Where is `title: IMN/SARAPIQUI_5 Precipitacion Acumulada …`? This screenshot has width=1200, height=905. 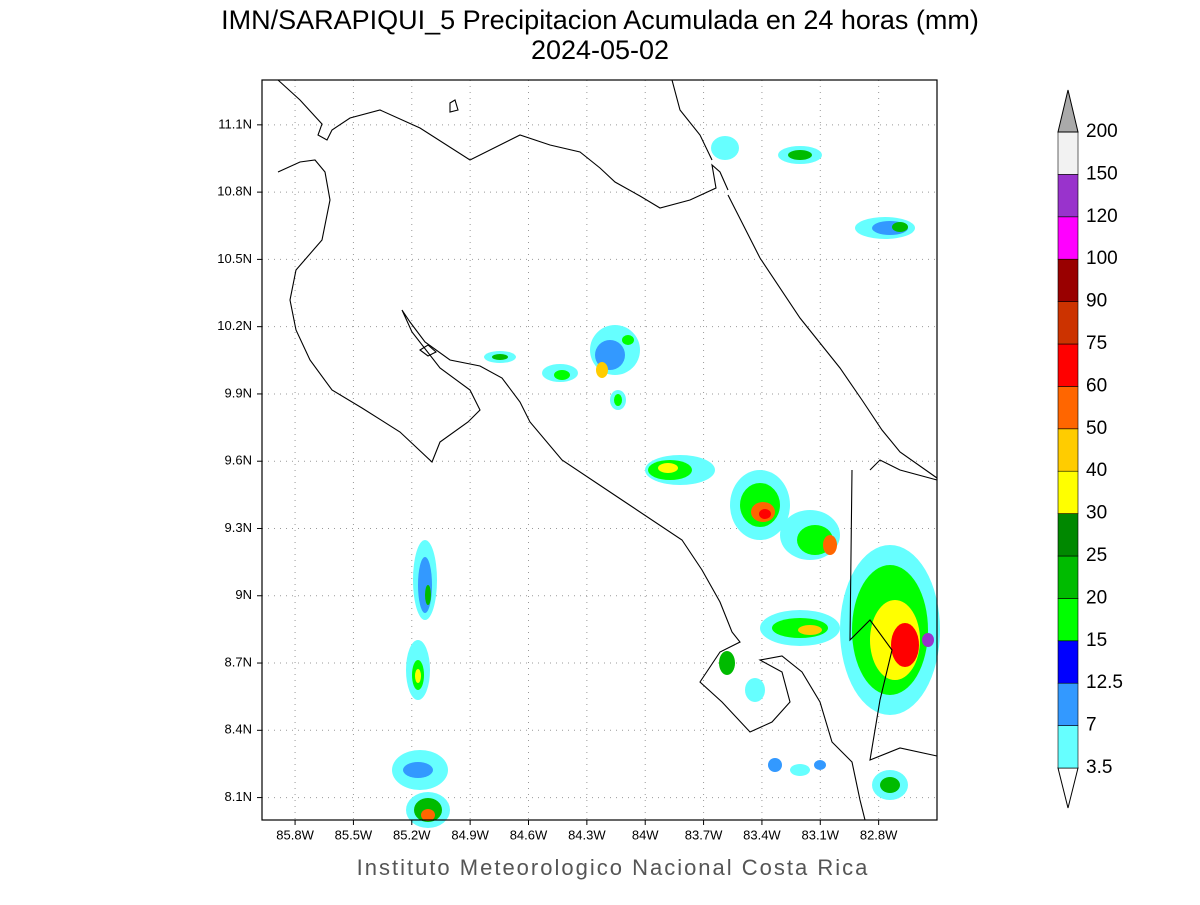
title: IMN/SARAPIQUI_5 Precipitacion Acumulada … is located at coordinates (600, 20).